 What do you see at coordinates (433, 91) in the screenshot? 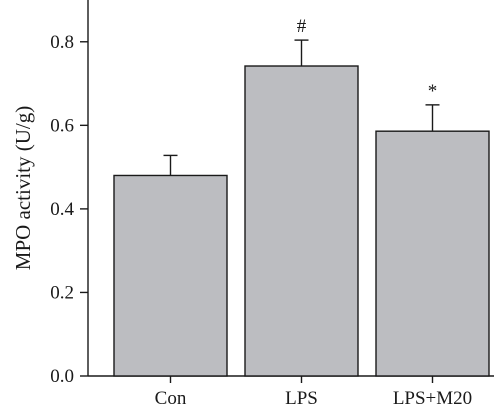
I see `significance-marker: *` at bounding box center [433, 91].